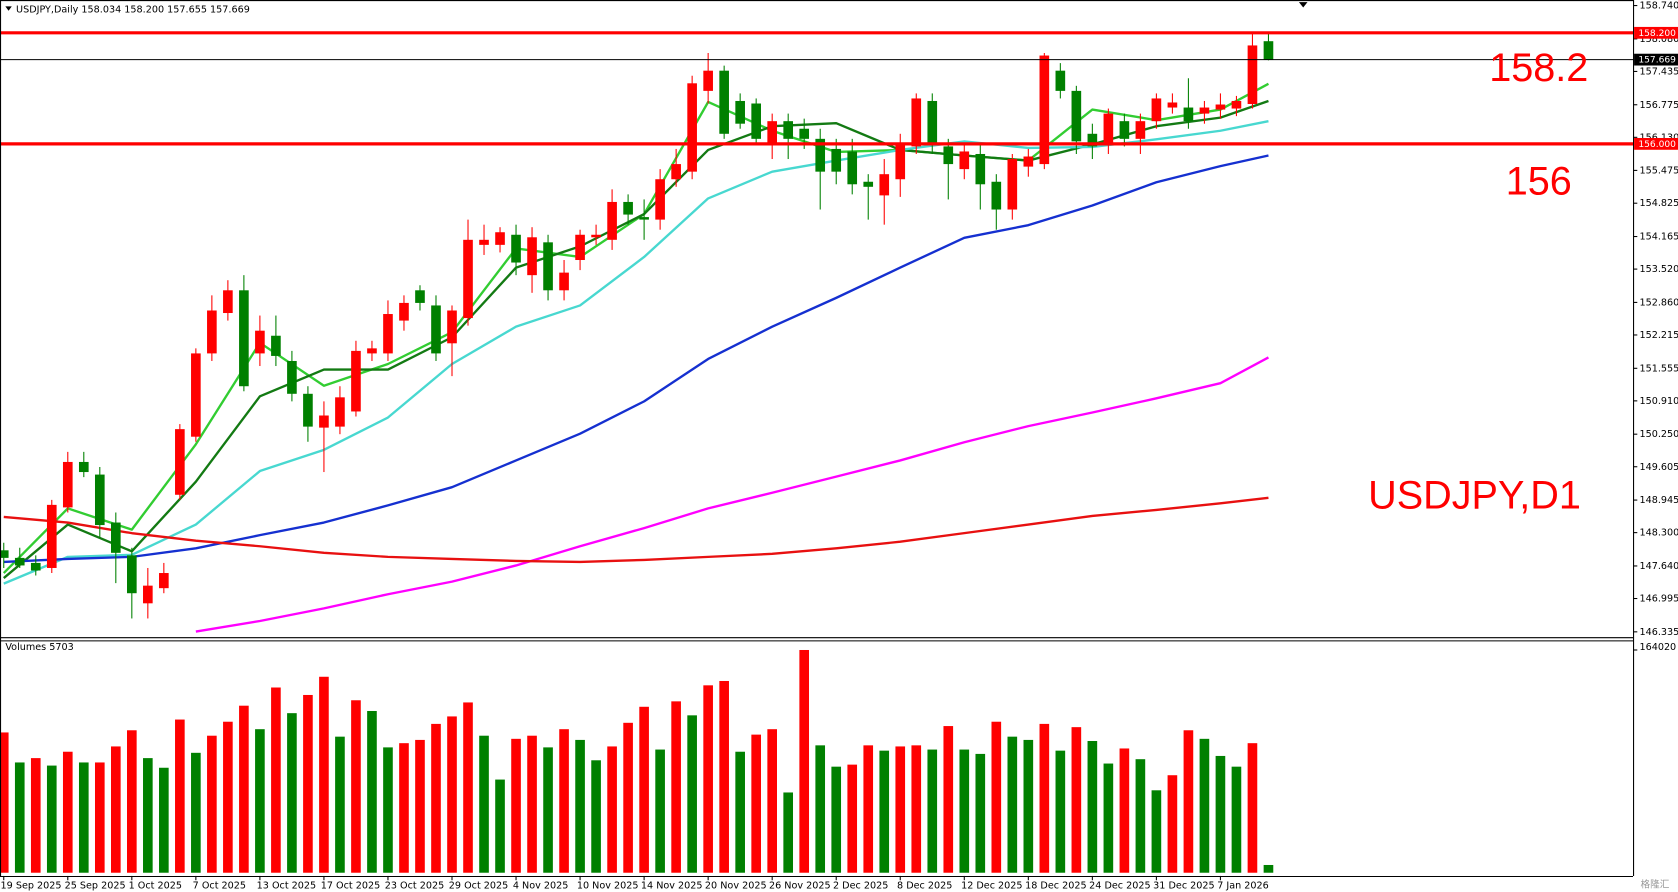 The width and height of the screenshot is (1678, 892). I want to click on x-tick-label: 18 Dec 2025, so click(1056, 886).